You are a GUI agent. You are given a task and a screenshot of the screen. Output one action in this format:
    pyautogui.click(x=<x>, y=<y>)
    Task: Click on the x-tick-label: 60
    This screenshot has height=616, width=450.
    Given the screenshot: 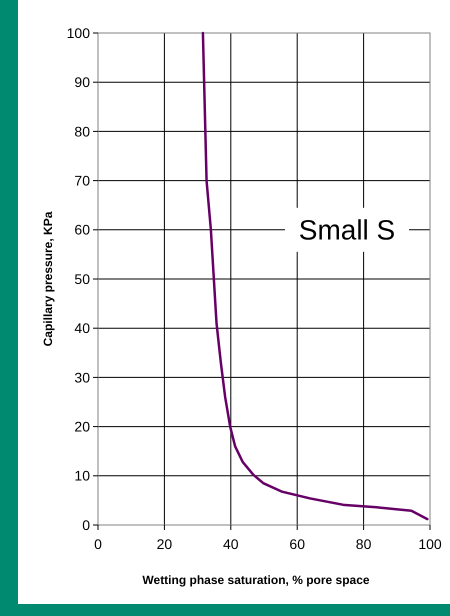 What is the action you would take?
    pyautogui.click(x=297, y=544)
    